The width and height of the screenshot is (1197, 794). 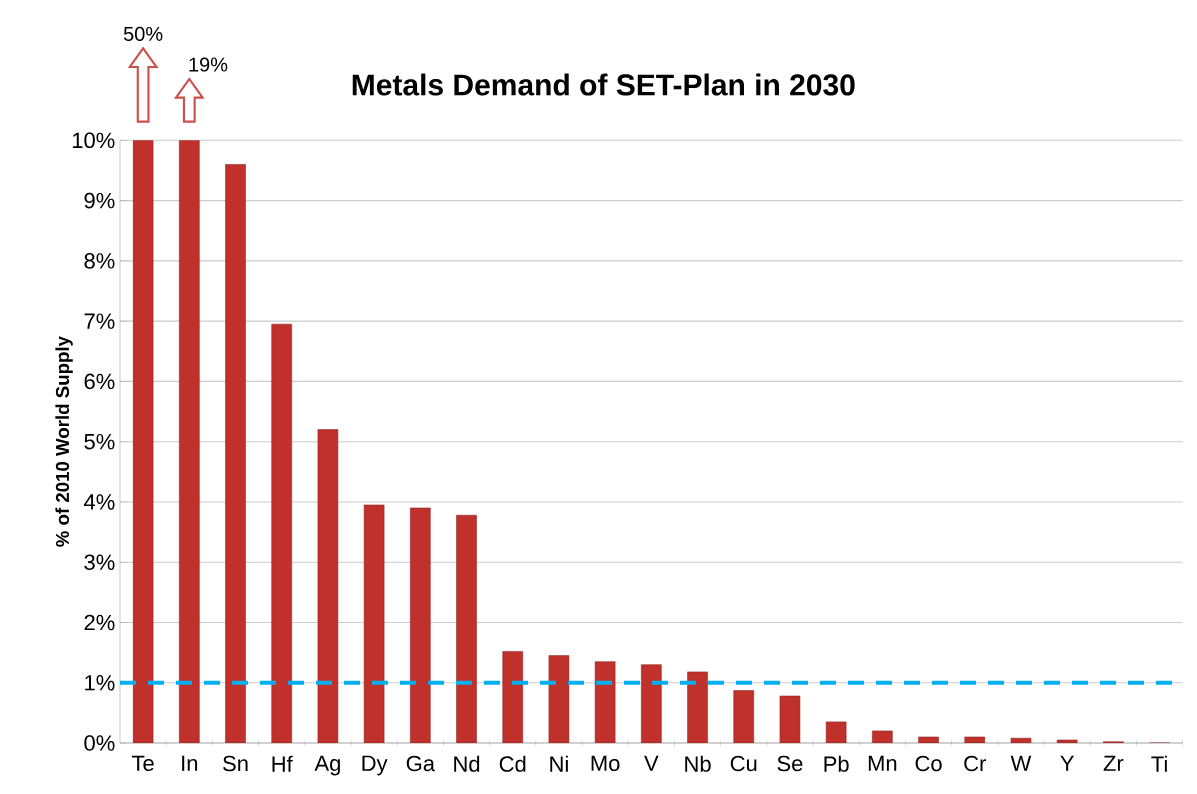 What do you see at coordinates (605, 763) in the screenshot?
I see `x-tick-label: Mo` at bounding box center [605, 763].